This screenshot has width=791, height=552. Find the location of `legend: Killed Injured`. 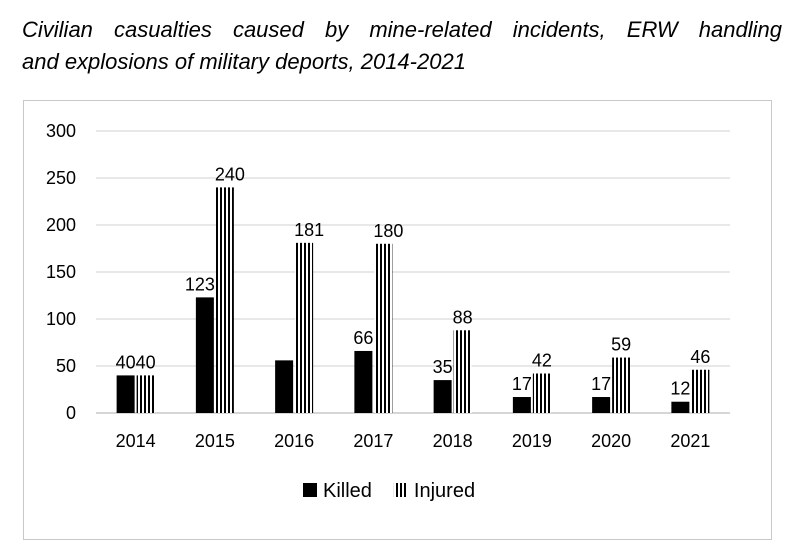

legend: Killed Injured is located at coordinates (389, 491).